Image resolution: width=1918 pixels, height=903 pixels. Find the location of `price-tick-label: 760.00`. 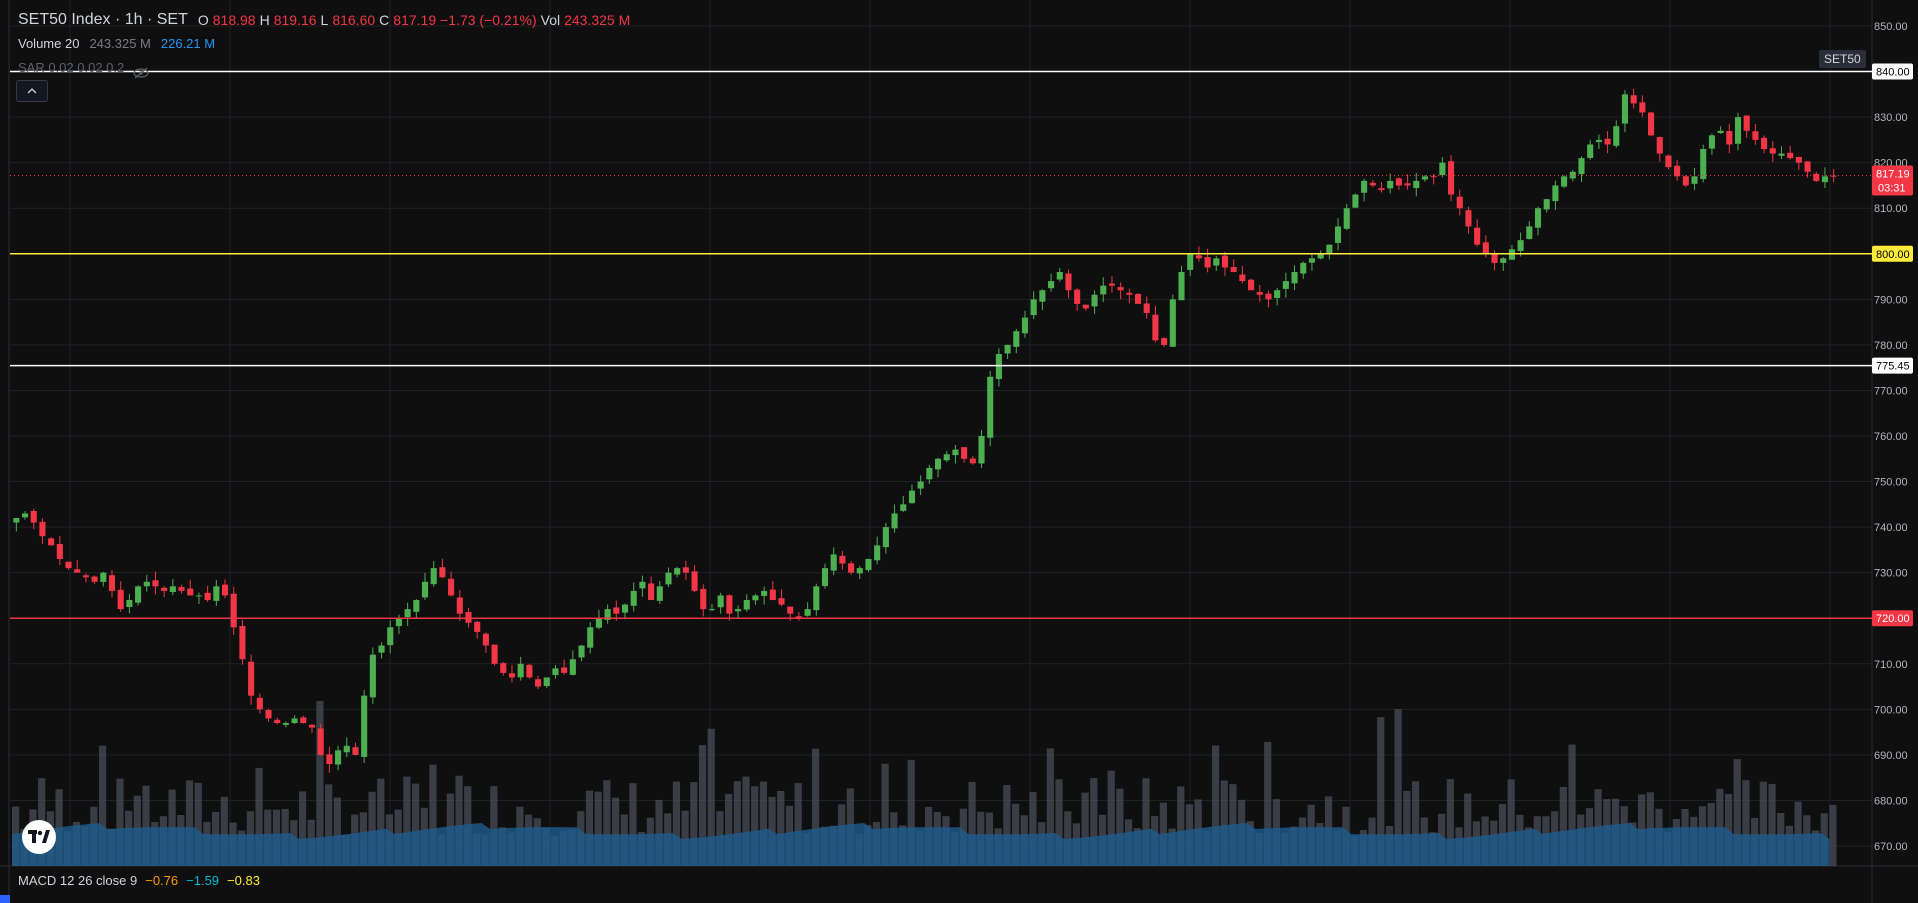

price-tick-label: 760.00 is located at coordinates (1891, 437).